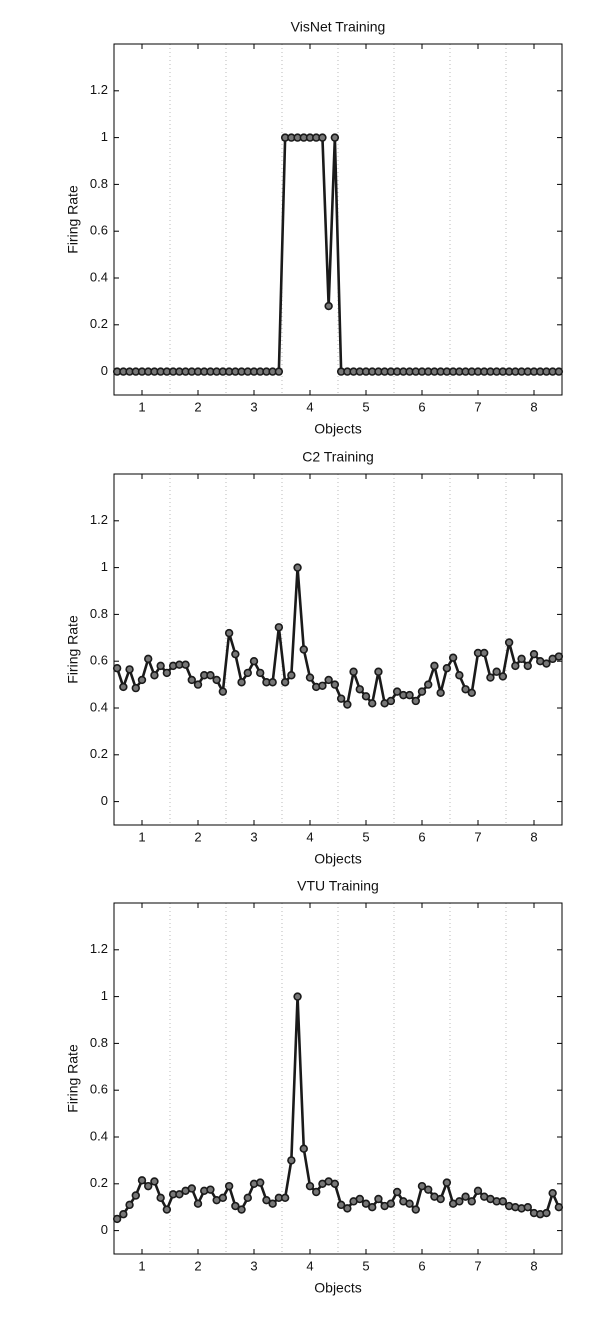 This screenshot has width=590, height=1320. I want to click on x-tick-label: 3, so click(253, 836).